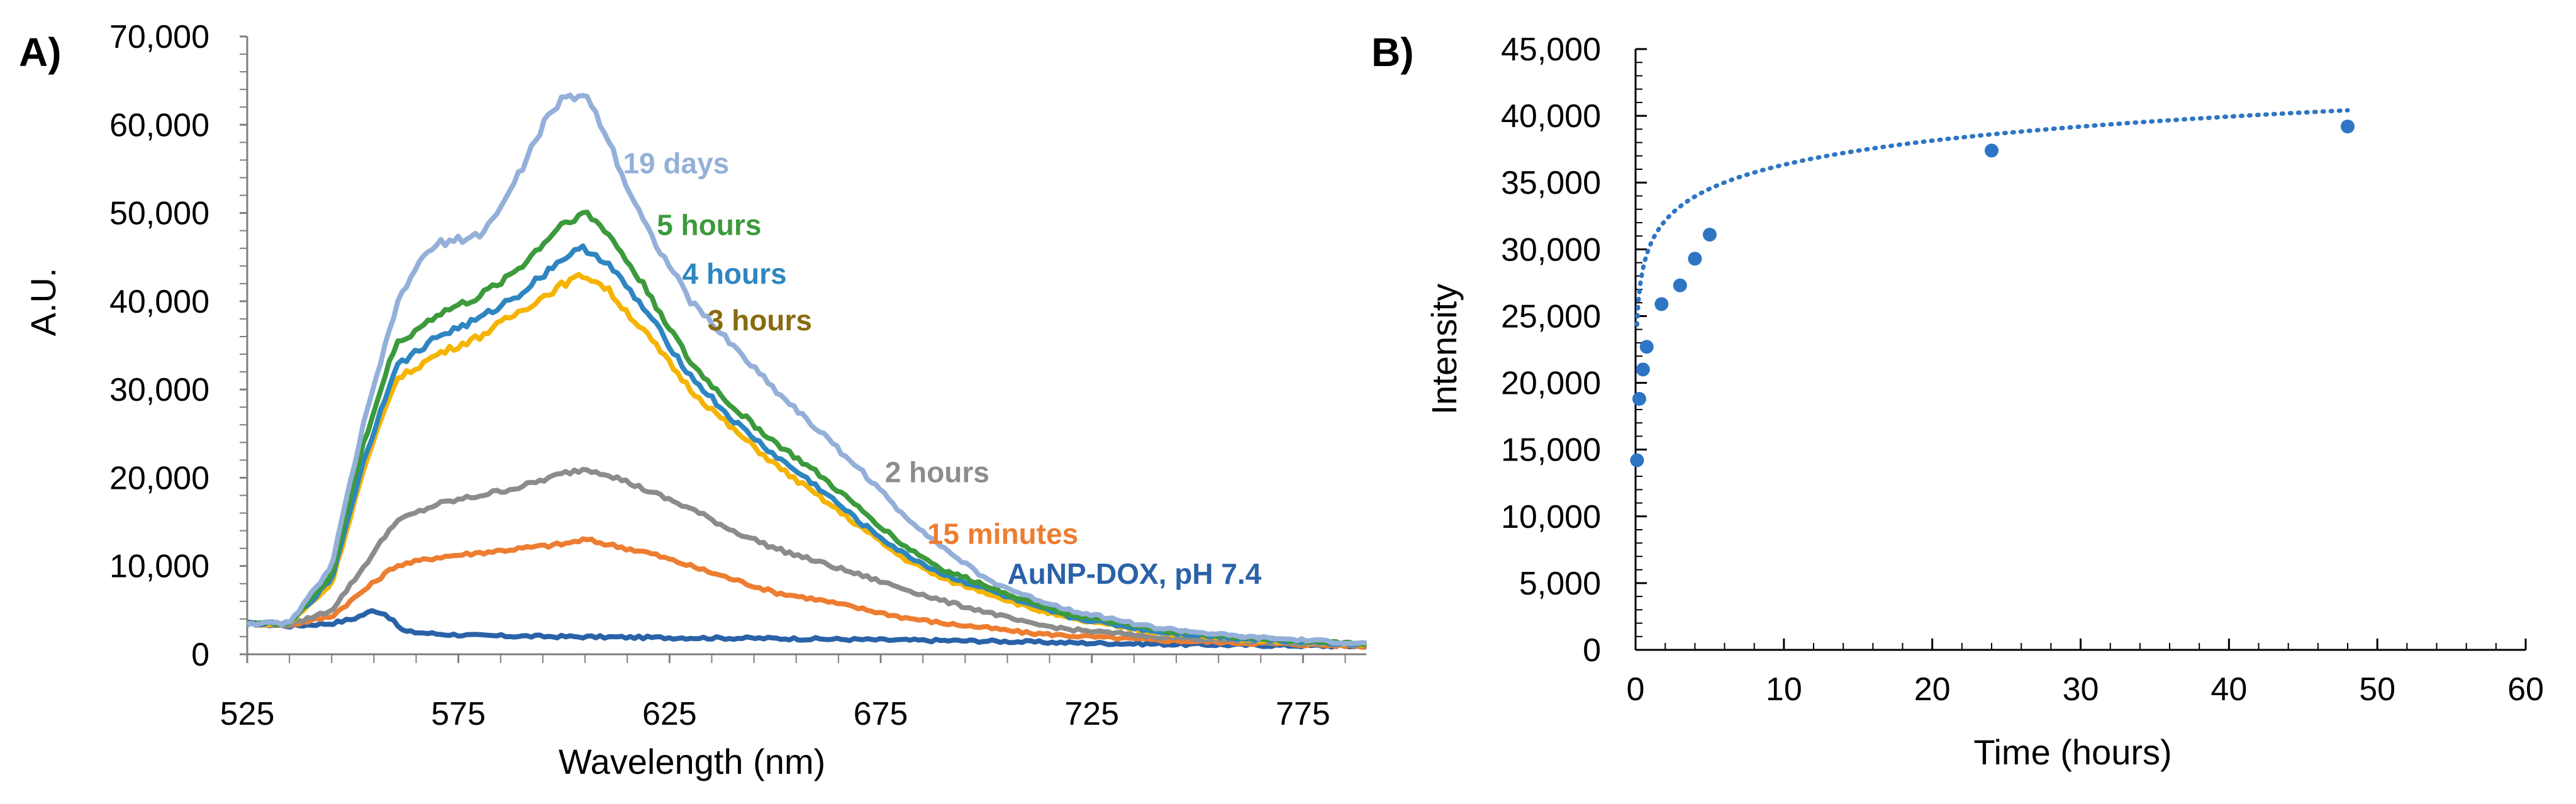  Describe the element at coordinates (159, 214) in the screenshot. I see `panel-a-y-tick-label: 50,000` at that location.